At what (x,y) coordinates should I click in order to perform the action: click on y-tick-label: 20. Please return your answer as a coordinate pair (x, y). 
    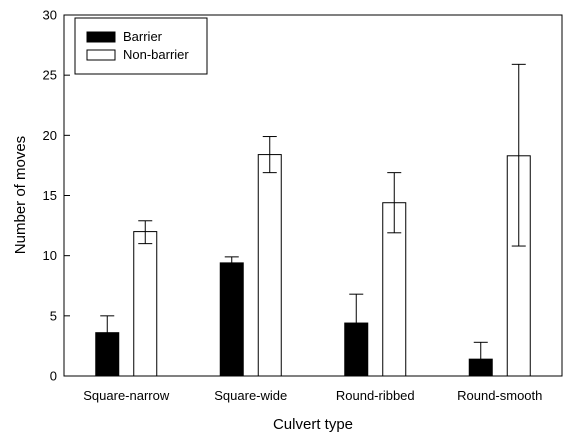
    Looking at the image, I should click on (50, 135).